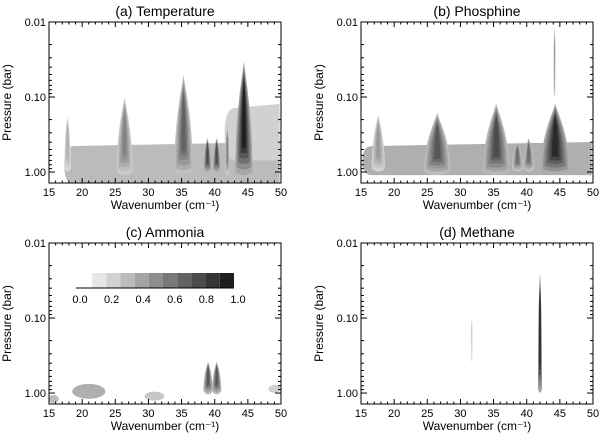 Image resolution: width=600 pixels, height=434 pixels. I want to click on x-tick-label-ammonia: 40, so click(215, 414).